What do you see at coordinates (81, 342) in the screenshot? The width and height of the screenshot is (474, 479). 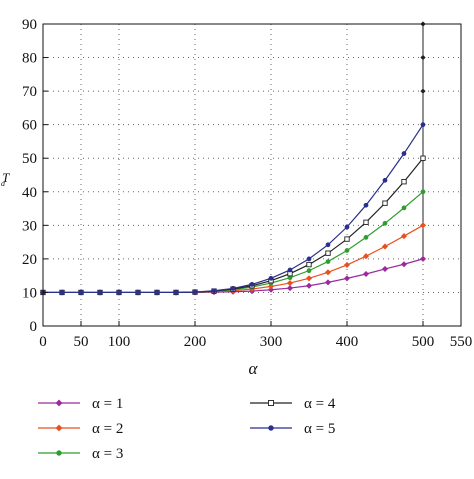 I see `x-tick-label: 50` at bounding box center [81, 342].